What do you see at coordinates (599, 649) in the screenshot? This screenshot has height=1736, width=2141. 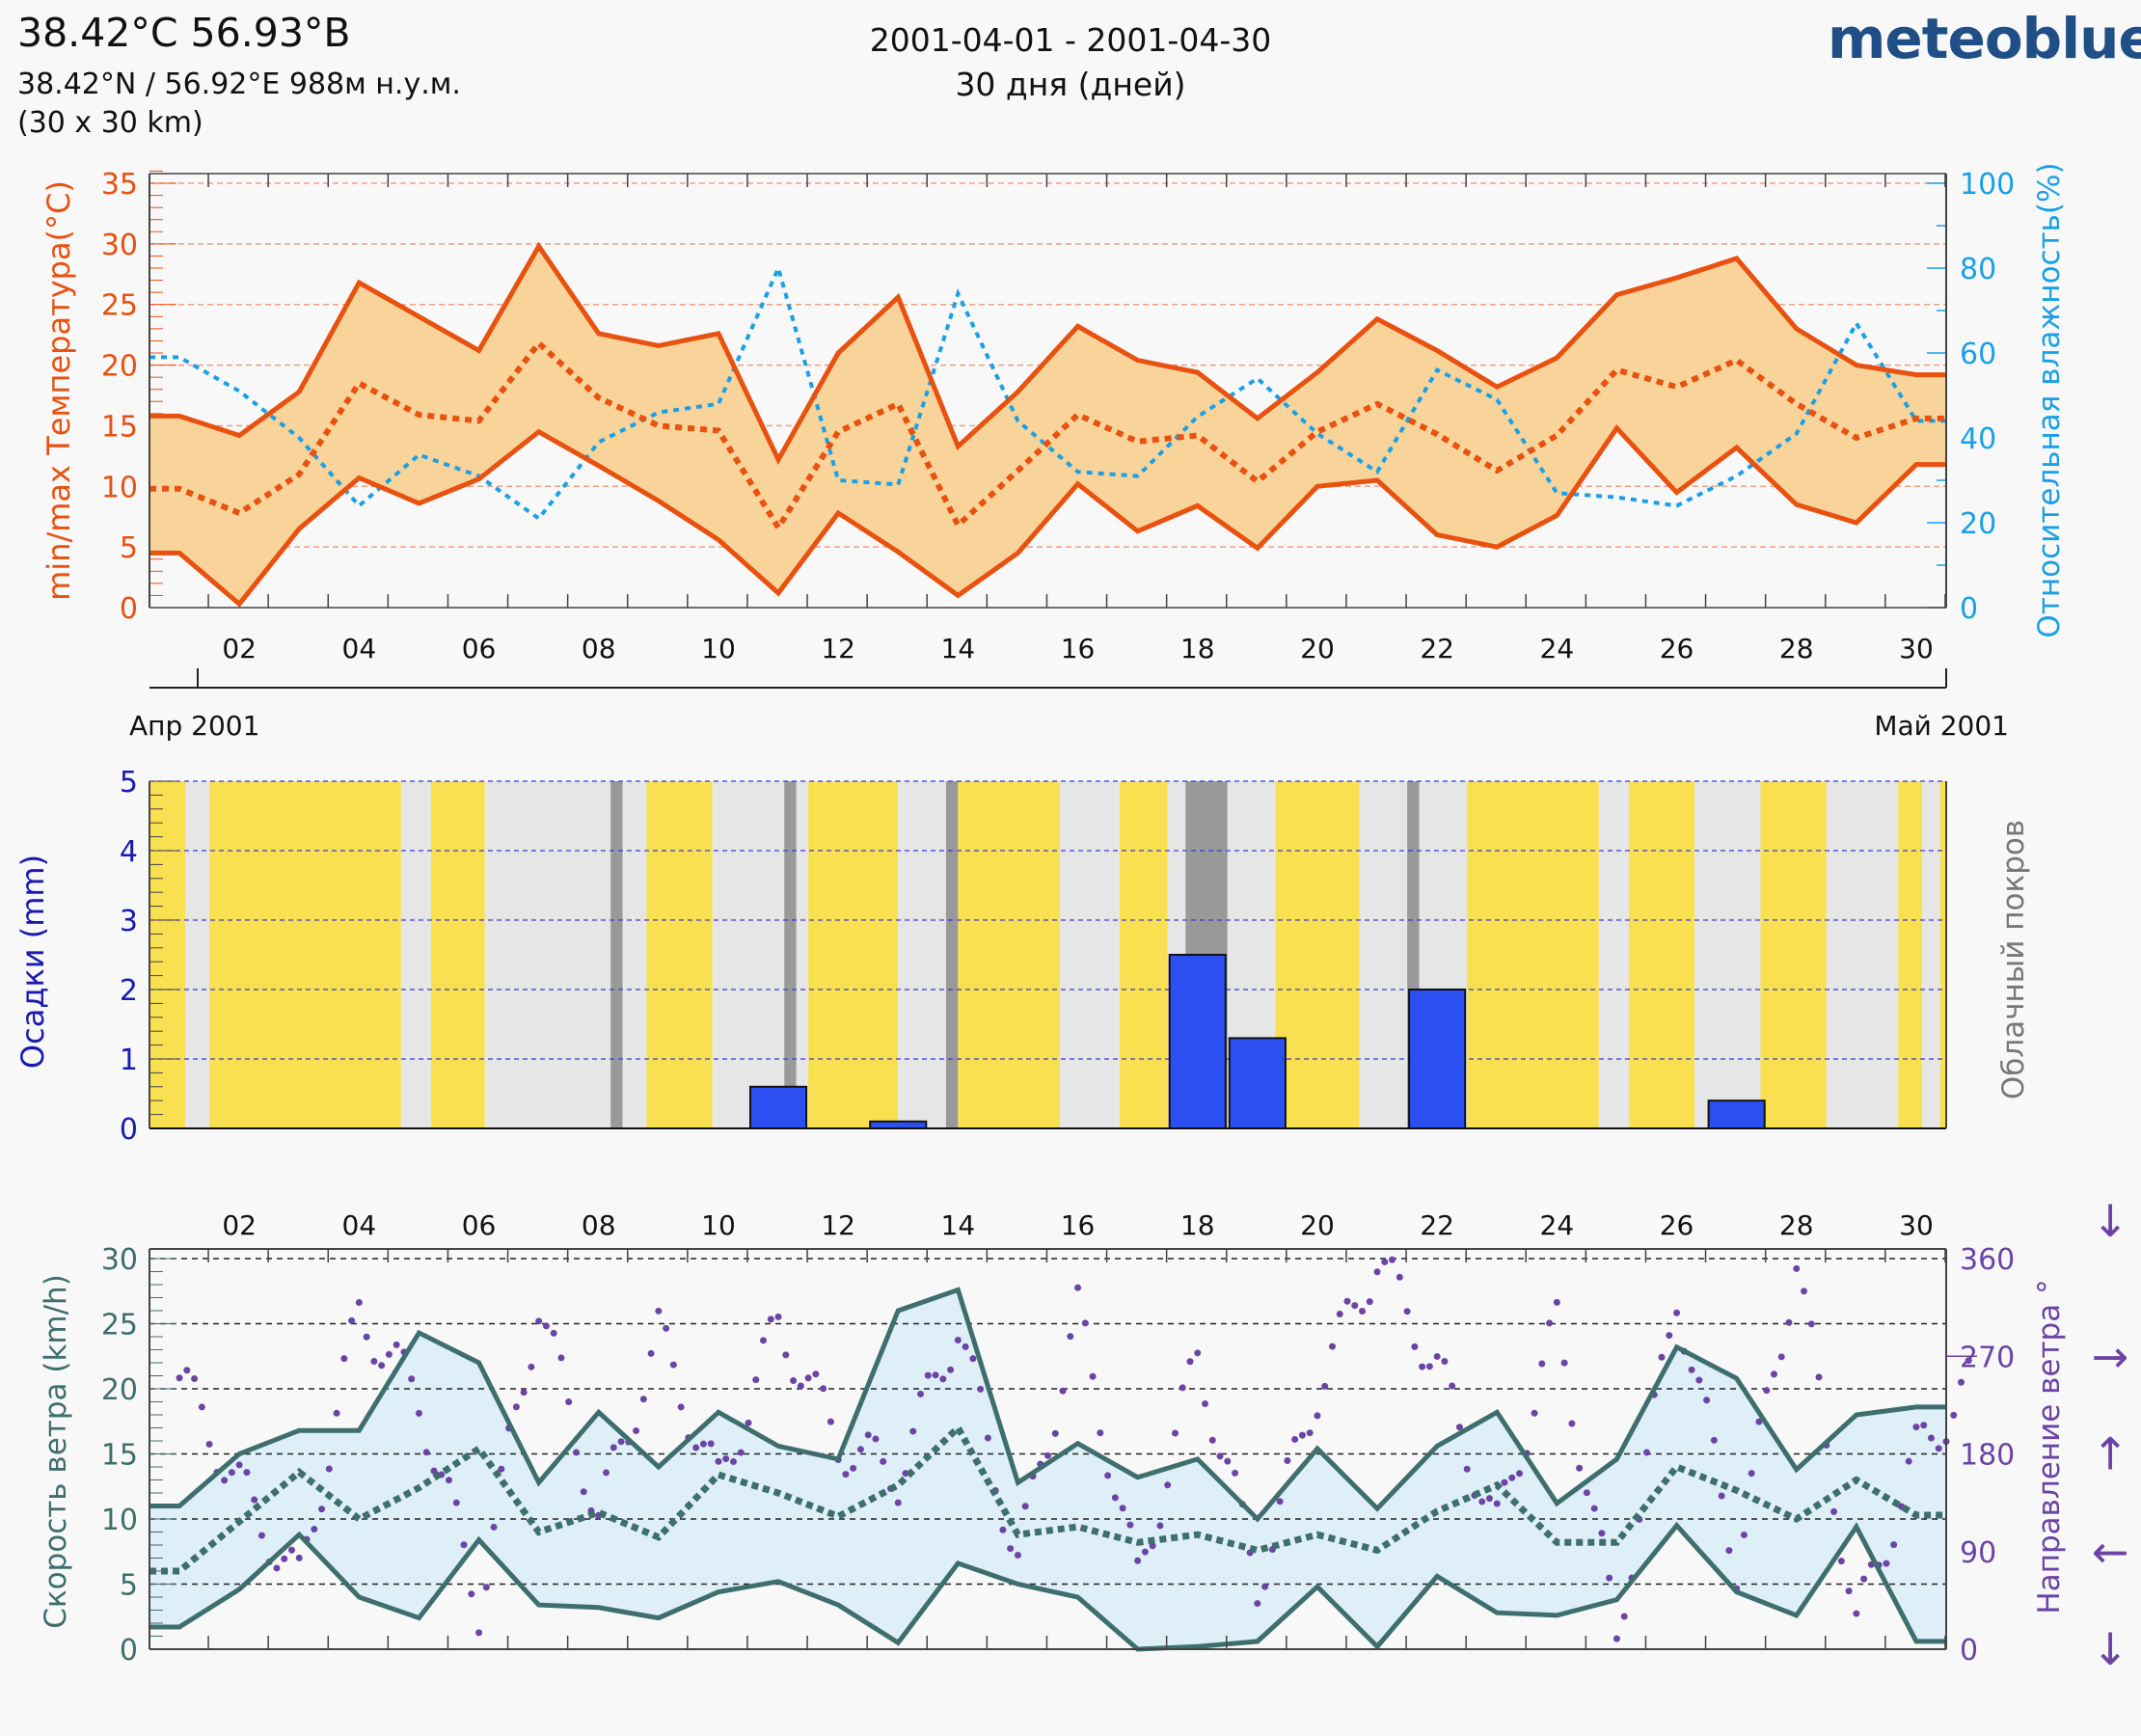 I see `date-tick-label: 08` at bounding box center [599, 649].